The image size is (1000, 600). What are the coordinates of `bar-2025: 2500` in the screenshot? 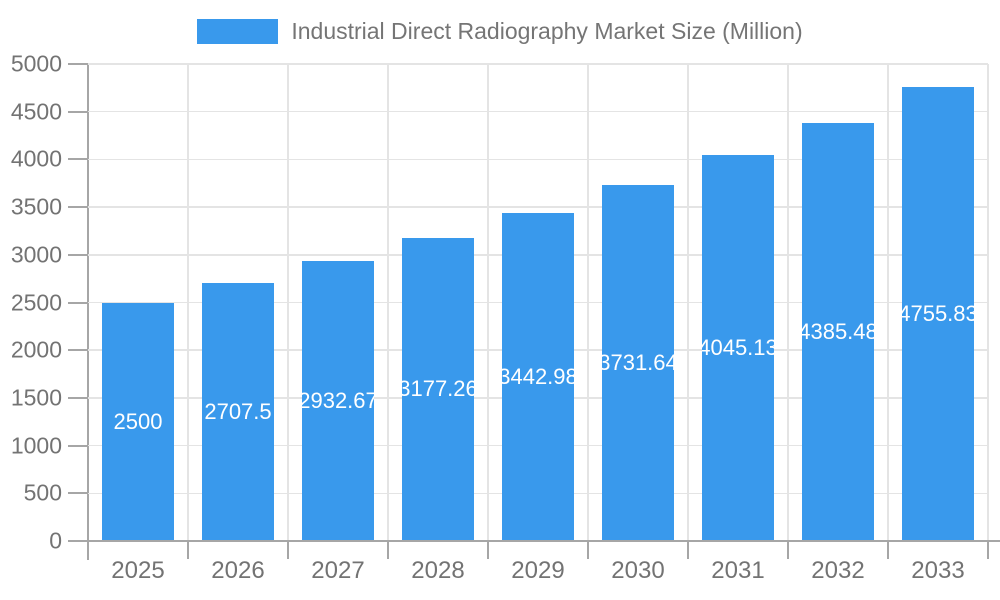 It's located at (138, 421).